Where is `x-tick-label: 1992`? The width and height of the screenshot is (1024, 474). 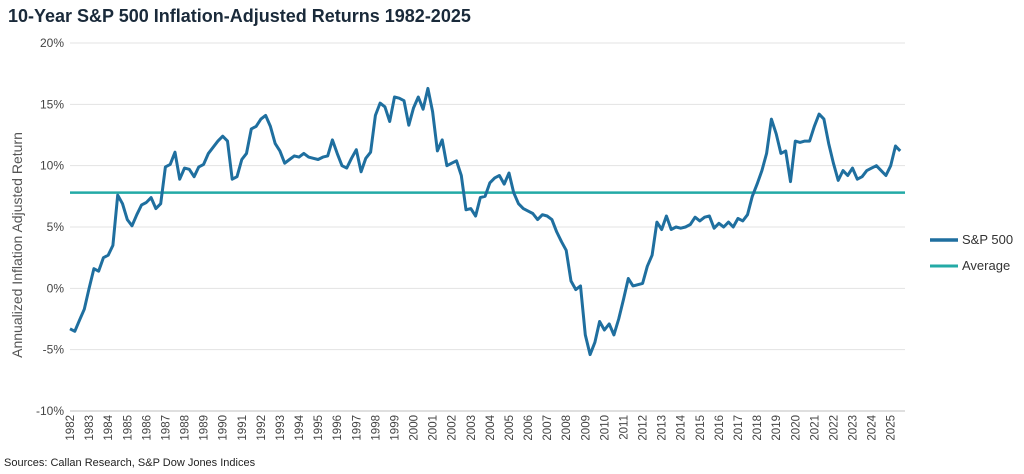
x-tick-label: 1992 is located at coordinates (262, 428).